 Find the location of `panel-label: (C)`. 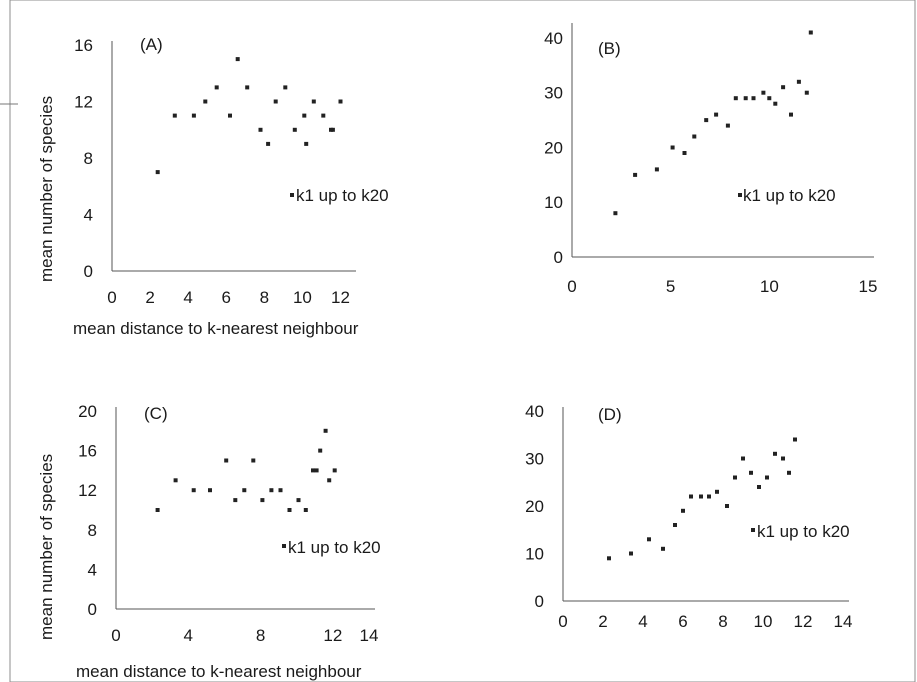

panel-label: (C) is located at coordinates (156, 413).